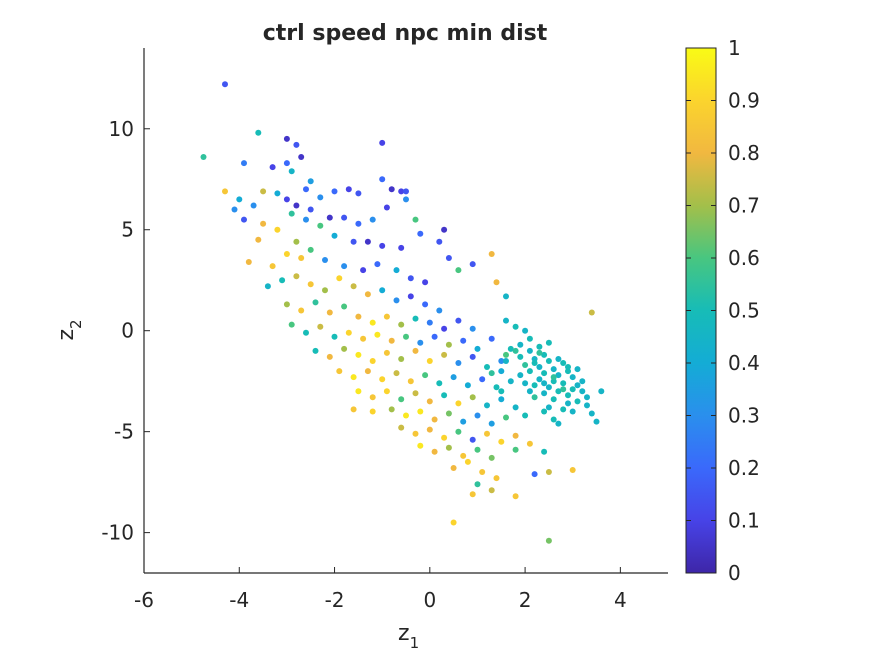 Image resolution: width=875 pixels, height=656 pixels. What do you see at coordinates (405, 33) in the screenshot?
I see `chart-title: ctrl speed npc min dist` at bounding box center [405, 33].